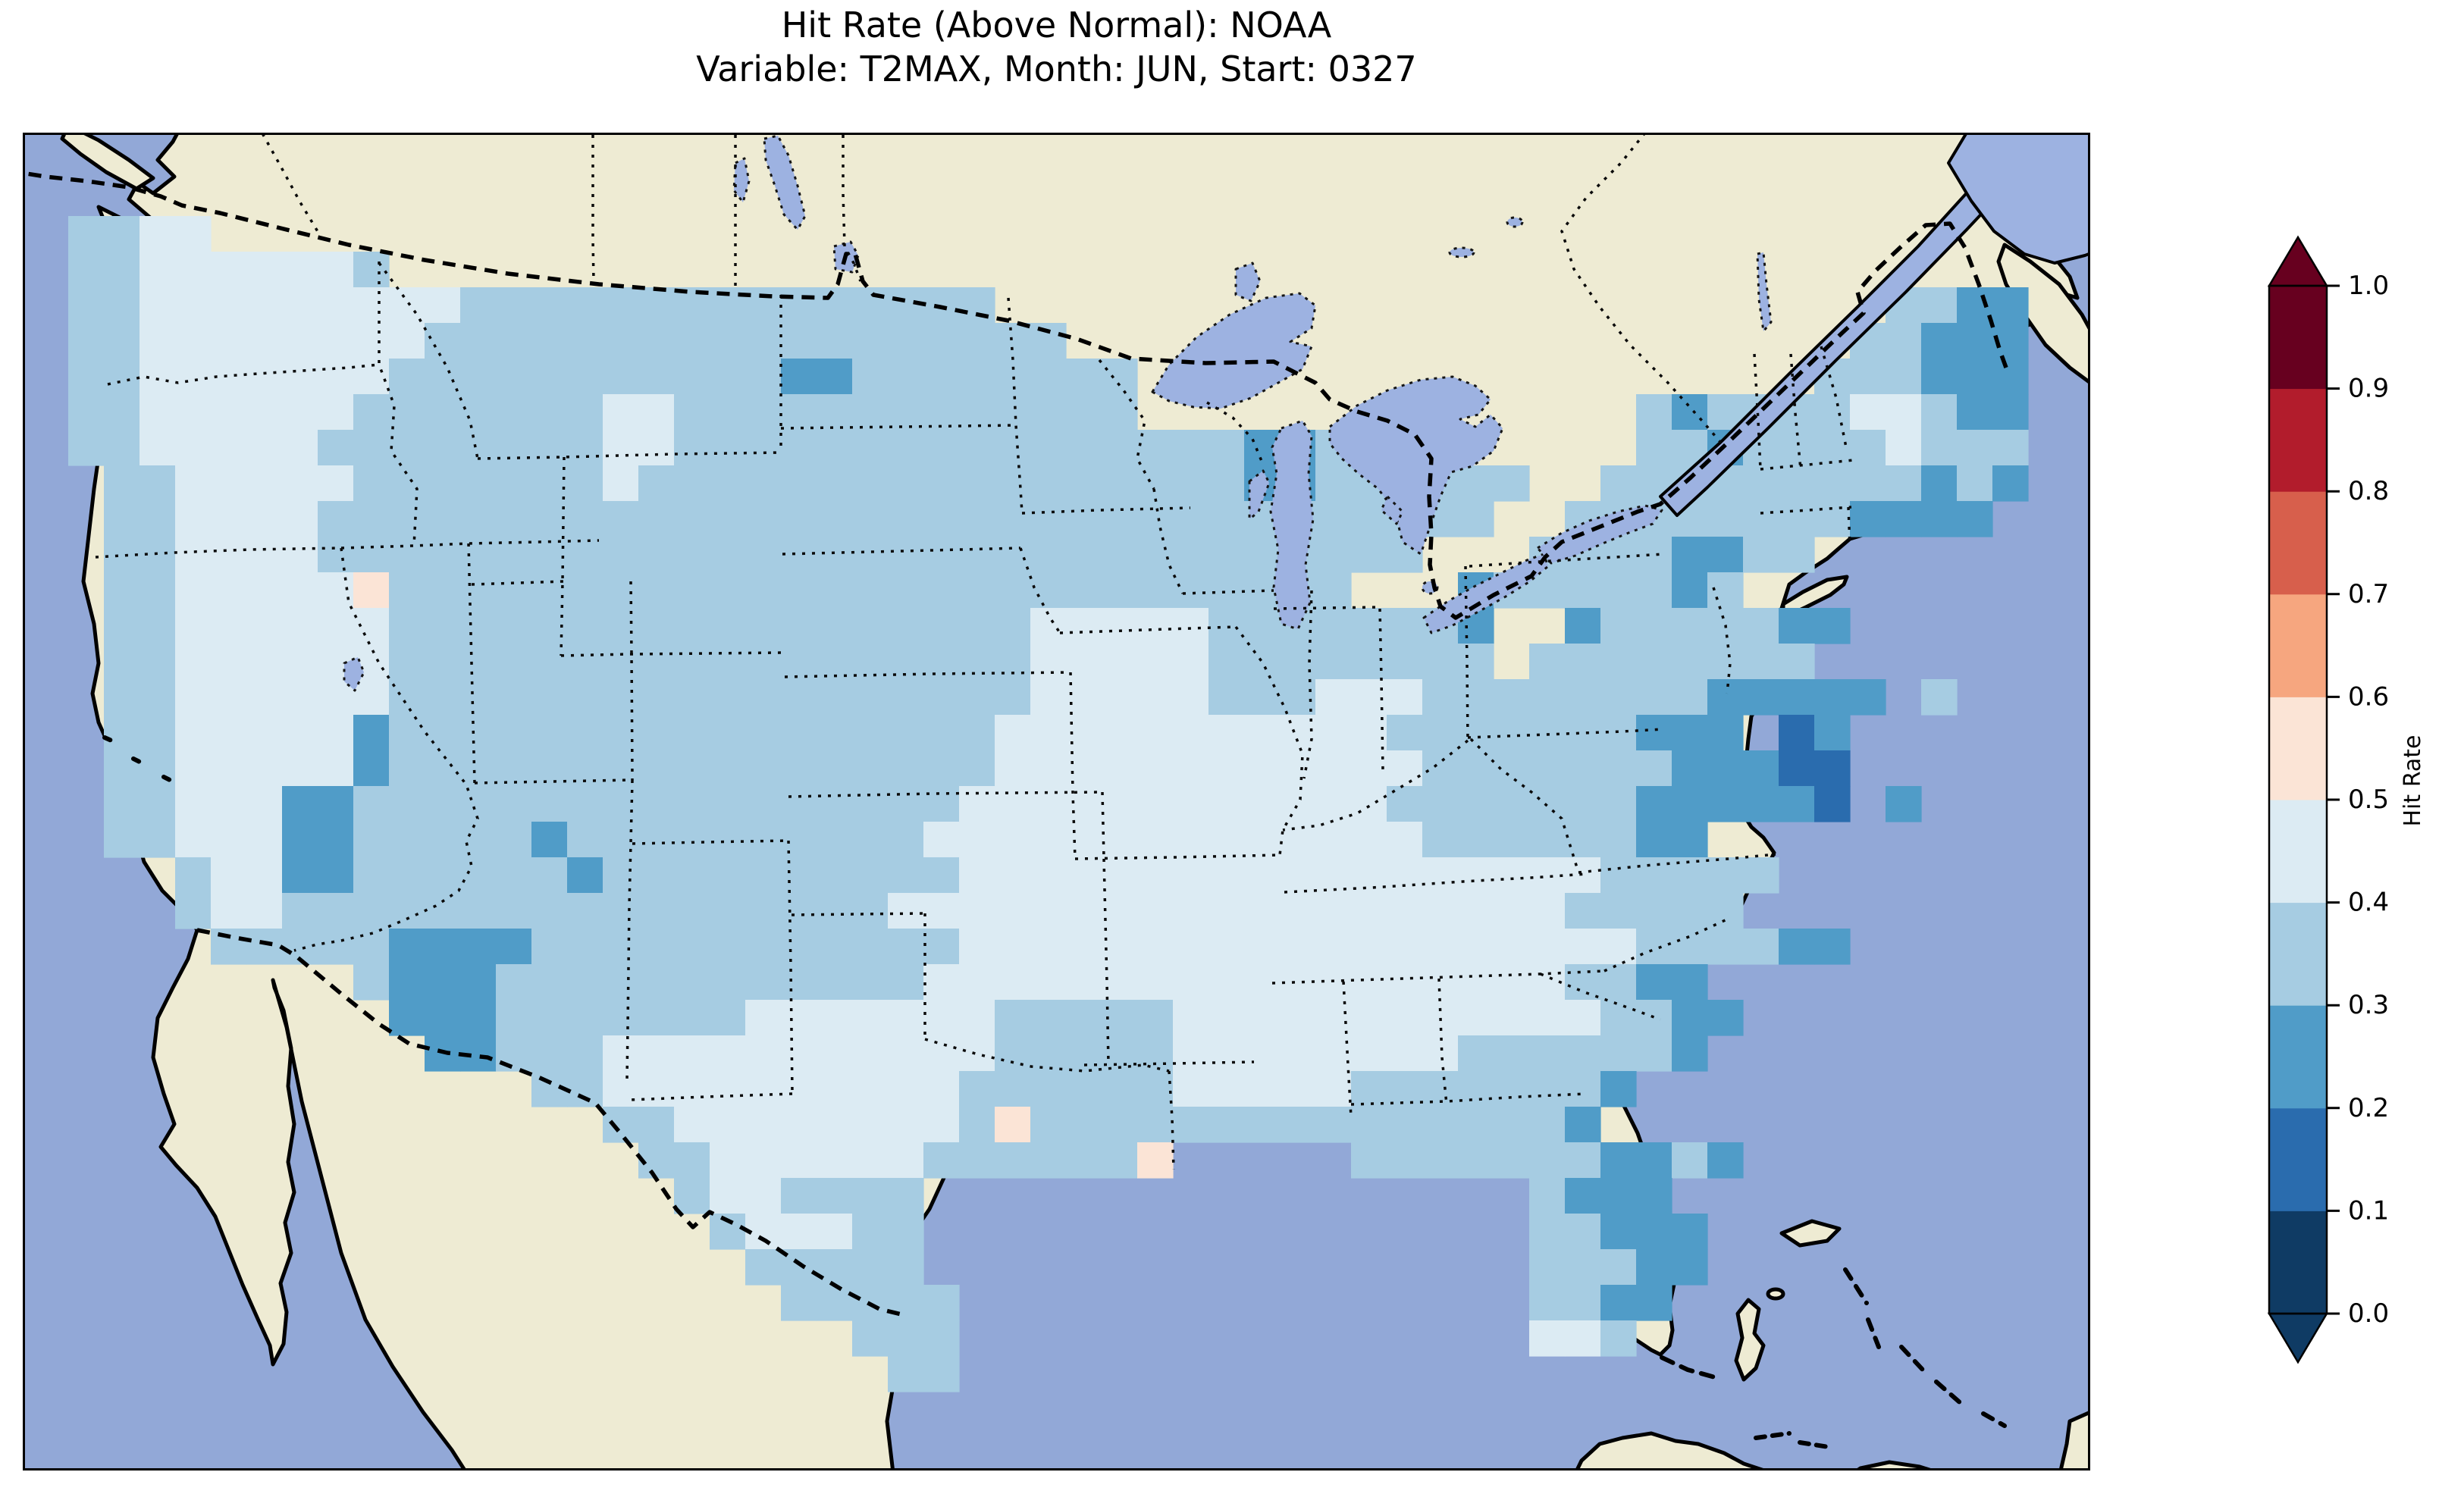 This screenshot has height=1494, width=2464. Describe the element at coordinates (2298, 1262) in the screenshot. I see `colorbar-segment` at that location.